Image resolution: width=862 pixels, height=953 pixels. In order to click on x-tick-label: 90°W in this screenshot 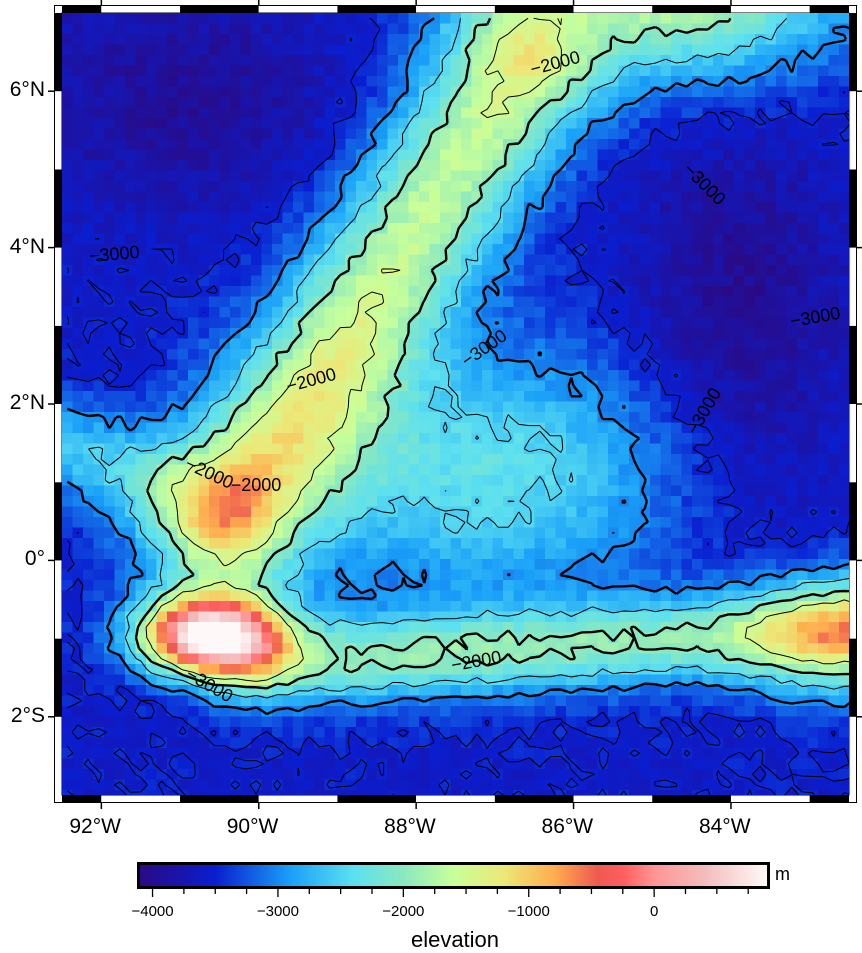, I will do `click(252, 826)`.